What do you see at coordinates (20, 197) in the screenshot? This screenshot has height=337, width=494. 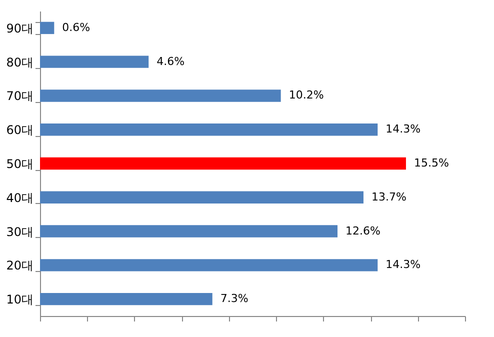 I see `y-tick-label: 40대` at bounding box center [20, 197].